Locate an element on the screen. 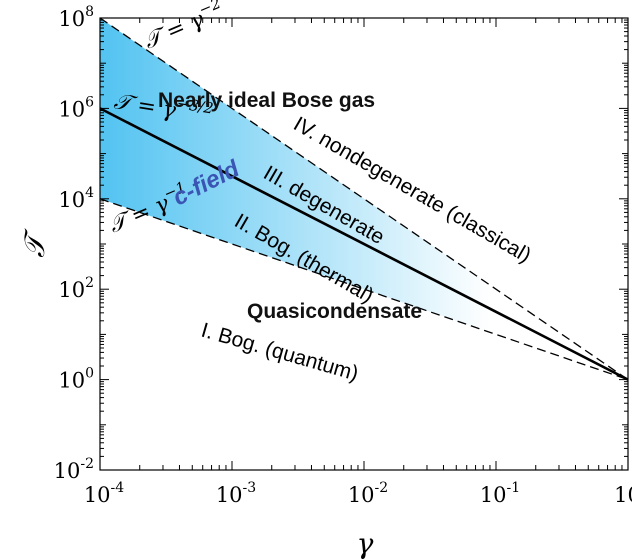 The height and width of the screenshot is (560, 632). y-axis-label: 𝒯 is located at coordinates (34, 243).